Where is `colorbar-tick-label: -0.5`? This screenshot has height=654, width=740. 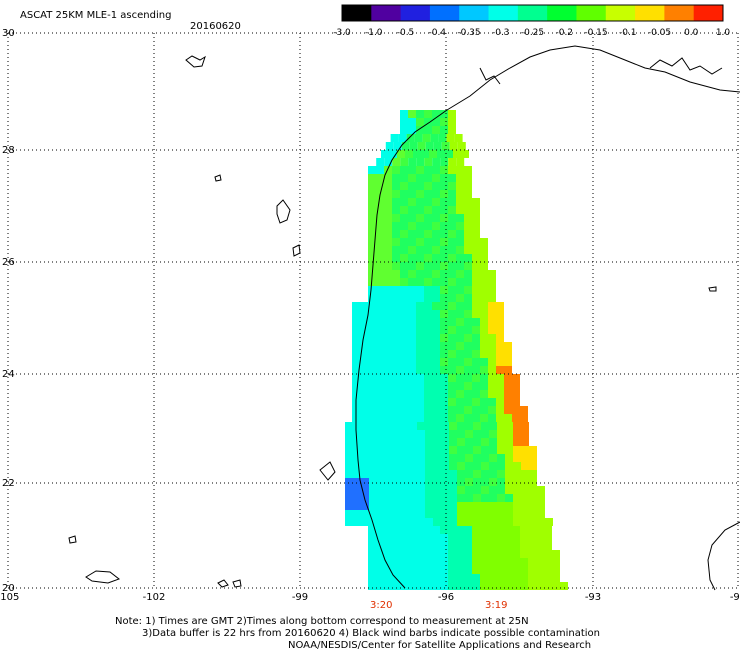 colorbar-tick-label: -0.5 is located at coordinates (406, 33).